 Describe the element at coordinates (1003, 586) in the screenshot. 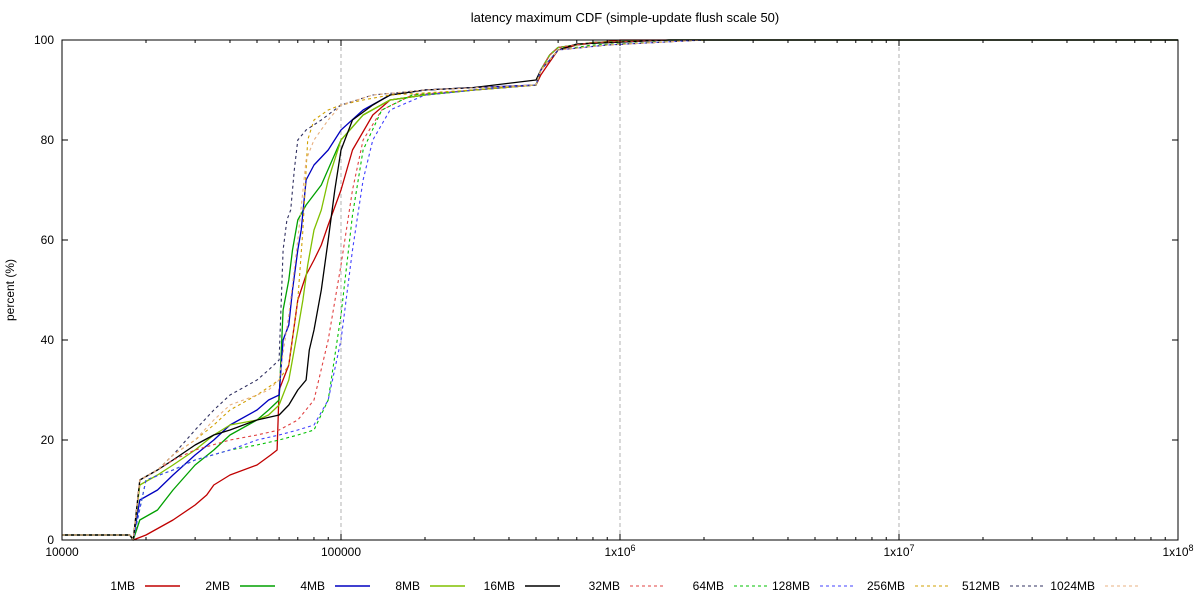

I see `legend-item-512mb: 512MB` at that location.